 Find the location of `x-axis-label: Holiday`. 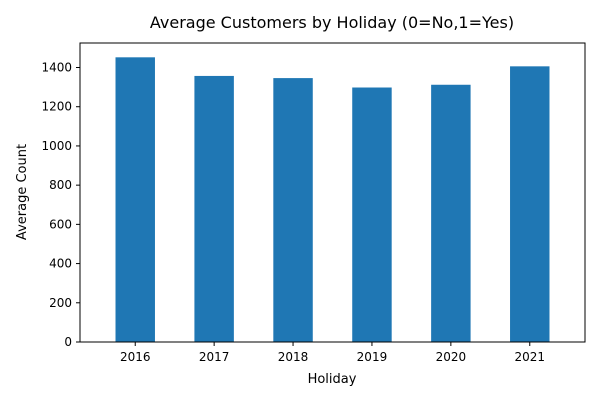

x-axis-label: Holiday is located at coordinates (332, 379).